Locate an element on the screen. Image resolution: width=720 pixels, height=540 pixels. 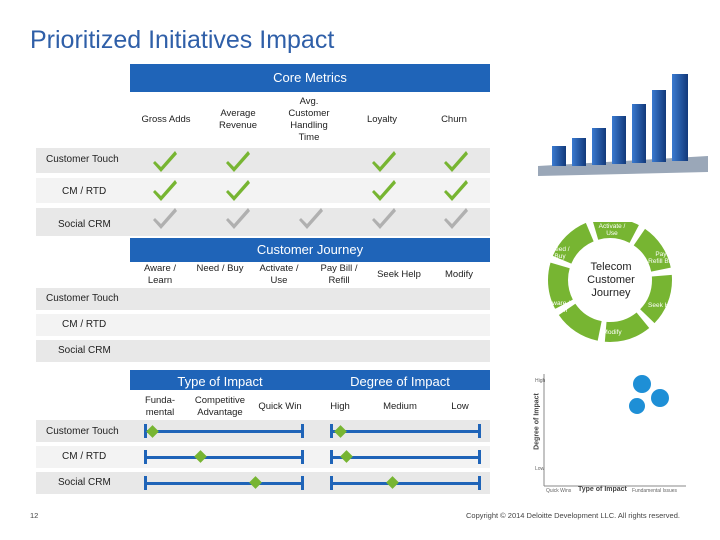
col-activate-use: Activate / Use is located at coordinates (279, 274).